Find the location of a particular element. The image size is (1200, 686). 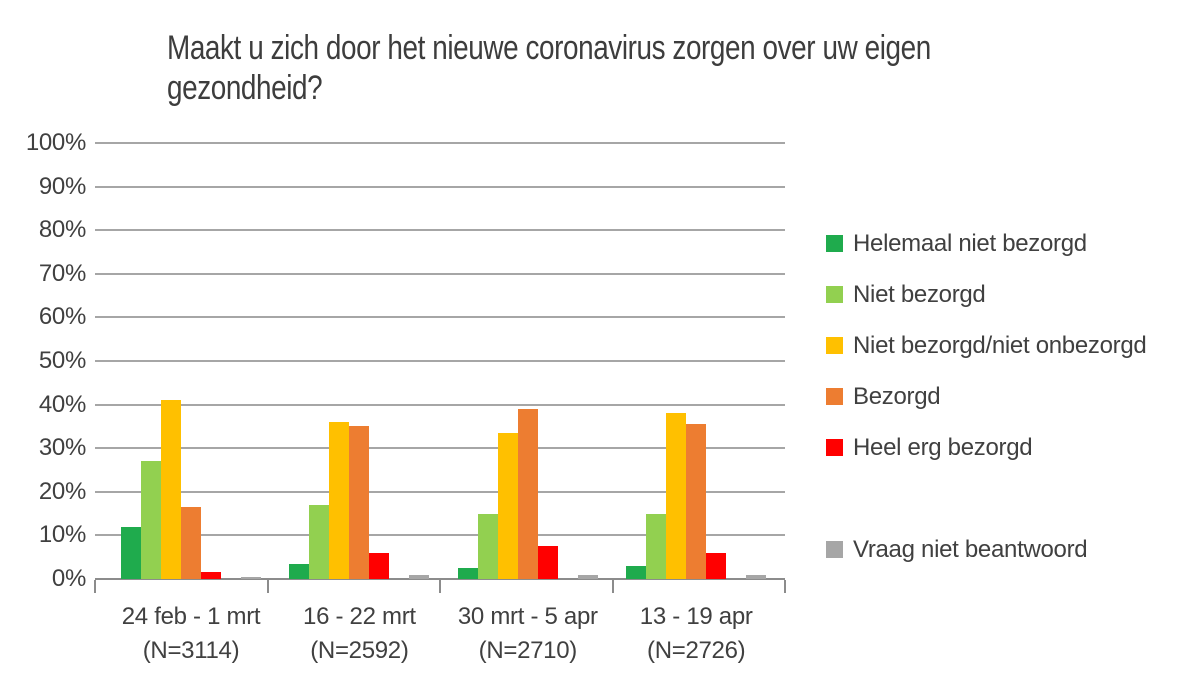

bar-vraag-niet-beantwoord-cat4 is located at coordinates (756, 576).